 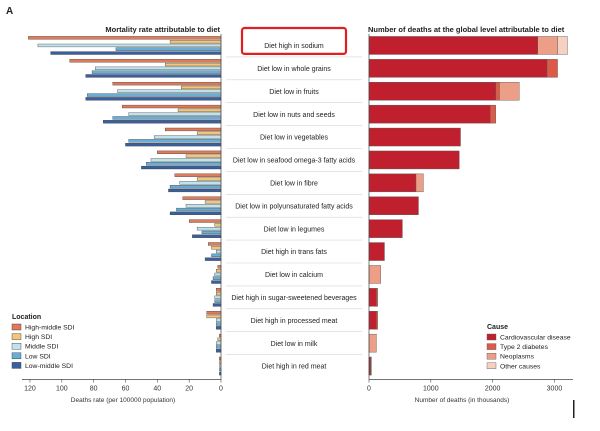 What do you see at coordinates (372, 343) in the screenshot?
I see `stack-neoplasms-diet-low-in-milk` at bounding box center [372, 343].